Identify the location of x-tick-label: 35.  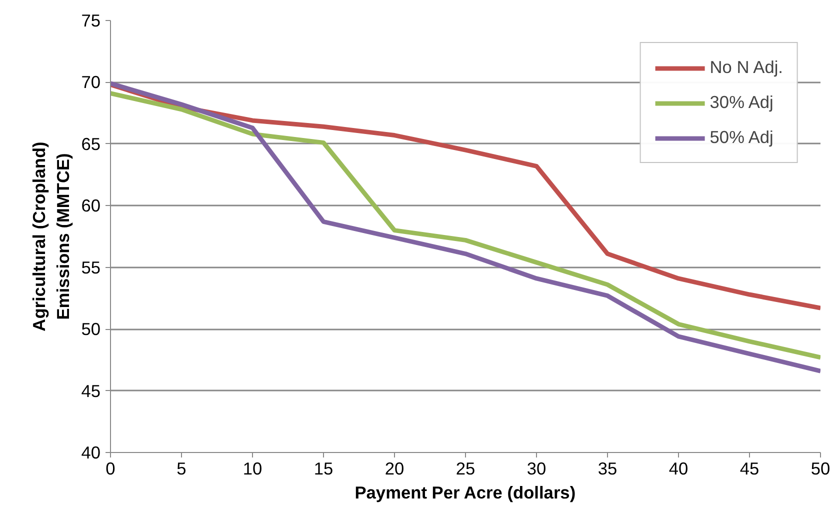
(608, 468).